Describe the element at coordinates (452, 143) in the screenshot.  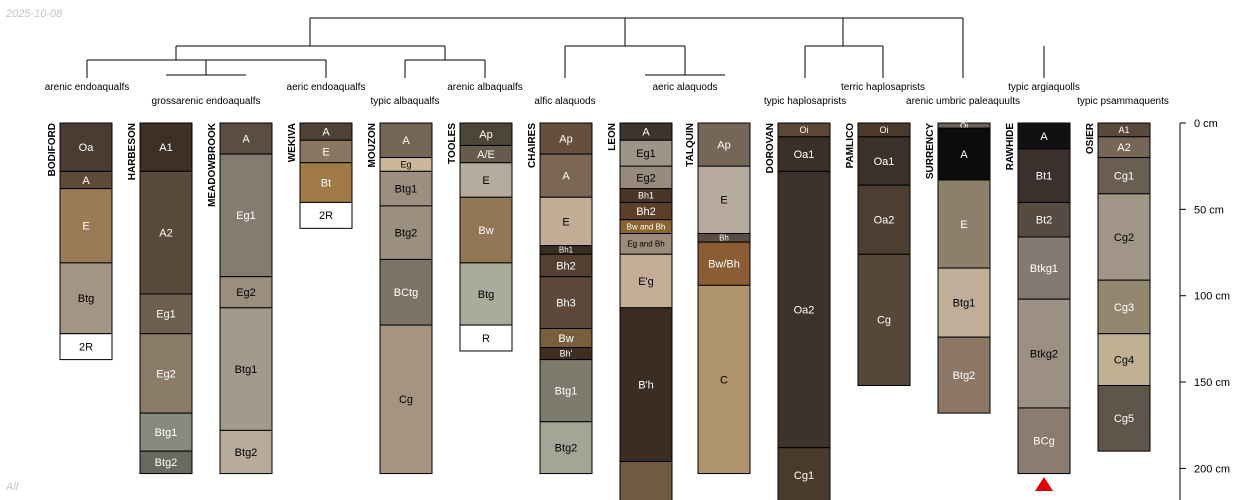
I see `profile-name: TOOLES` at that location.